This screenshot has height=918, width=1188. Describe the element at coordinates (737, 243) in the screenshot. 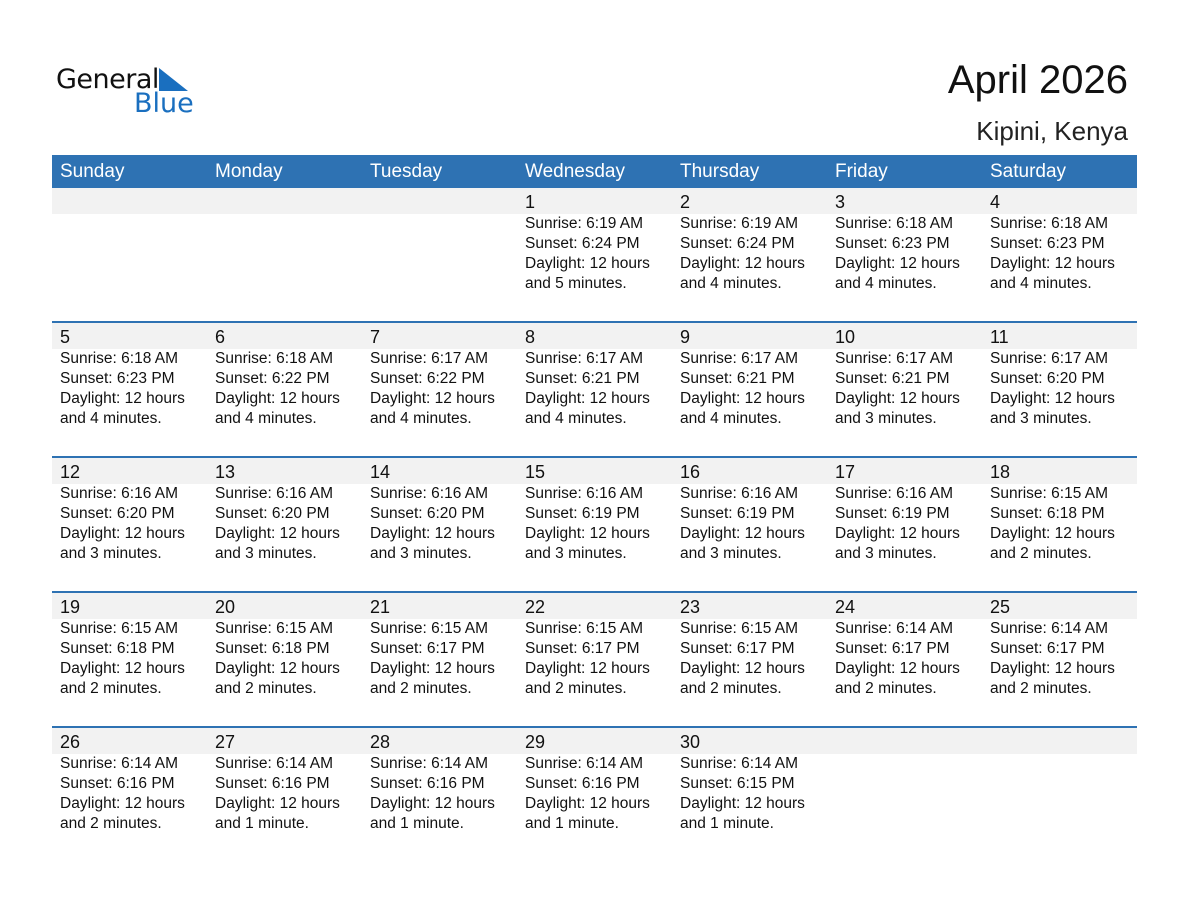

I see `sunset-text: Sunset: 6:24 PM` at that location.